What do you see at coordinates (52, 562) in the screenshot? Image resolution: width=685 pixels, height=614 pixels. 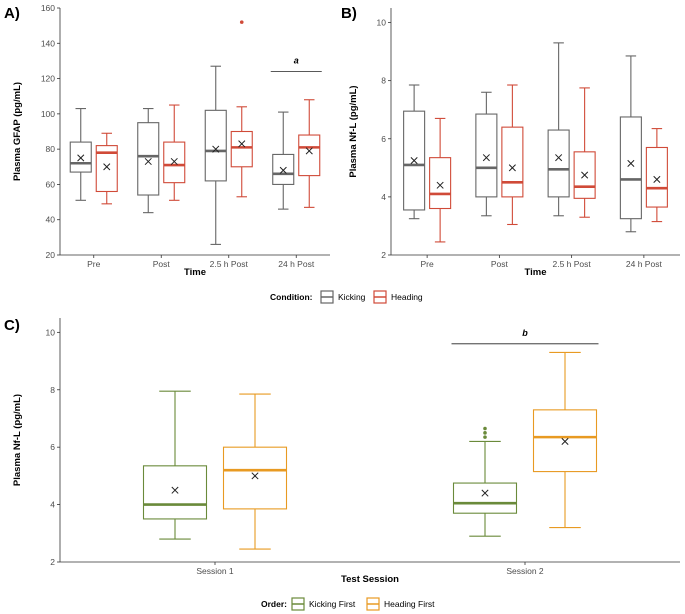 I see `chart-c-y-tick-label: 2` at bounding box center [52, 562].